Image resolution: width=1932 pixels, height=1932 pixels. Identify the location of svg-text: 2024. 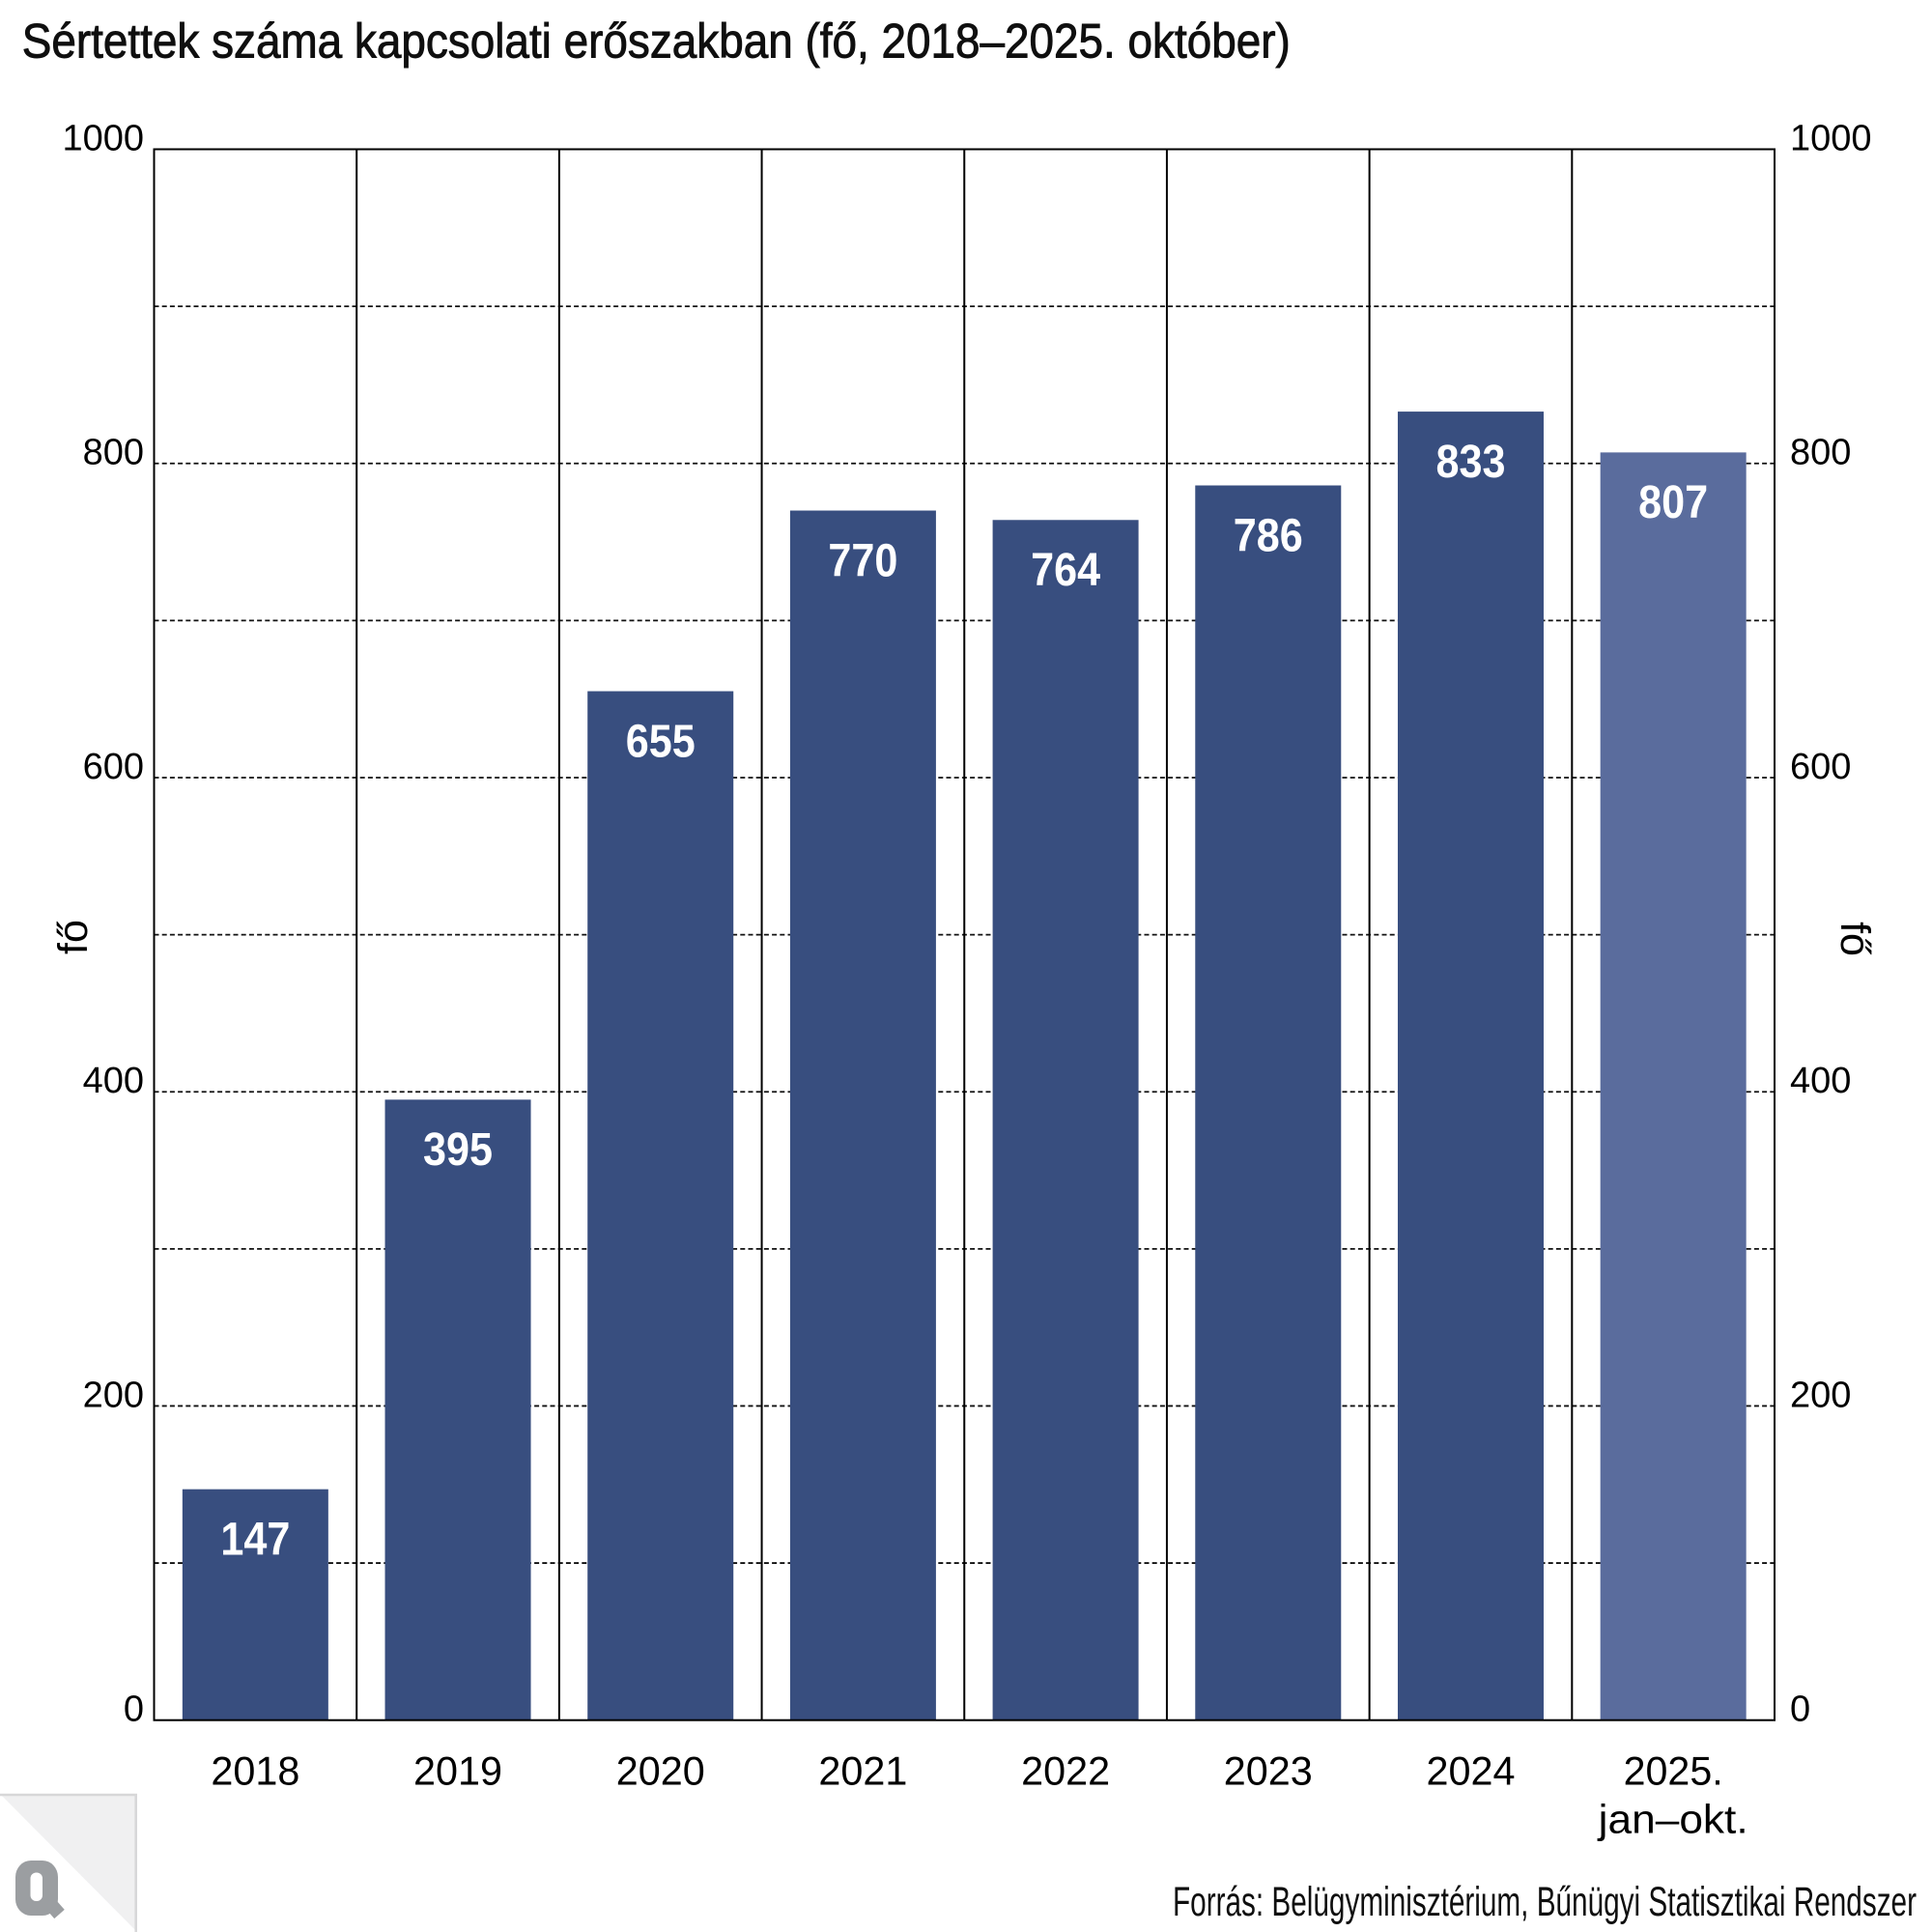
(1470, 1771).